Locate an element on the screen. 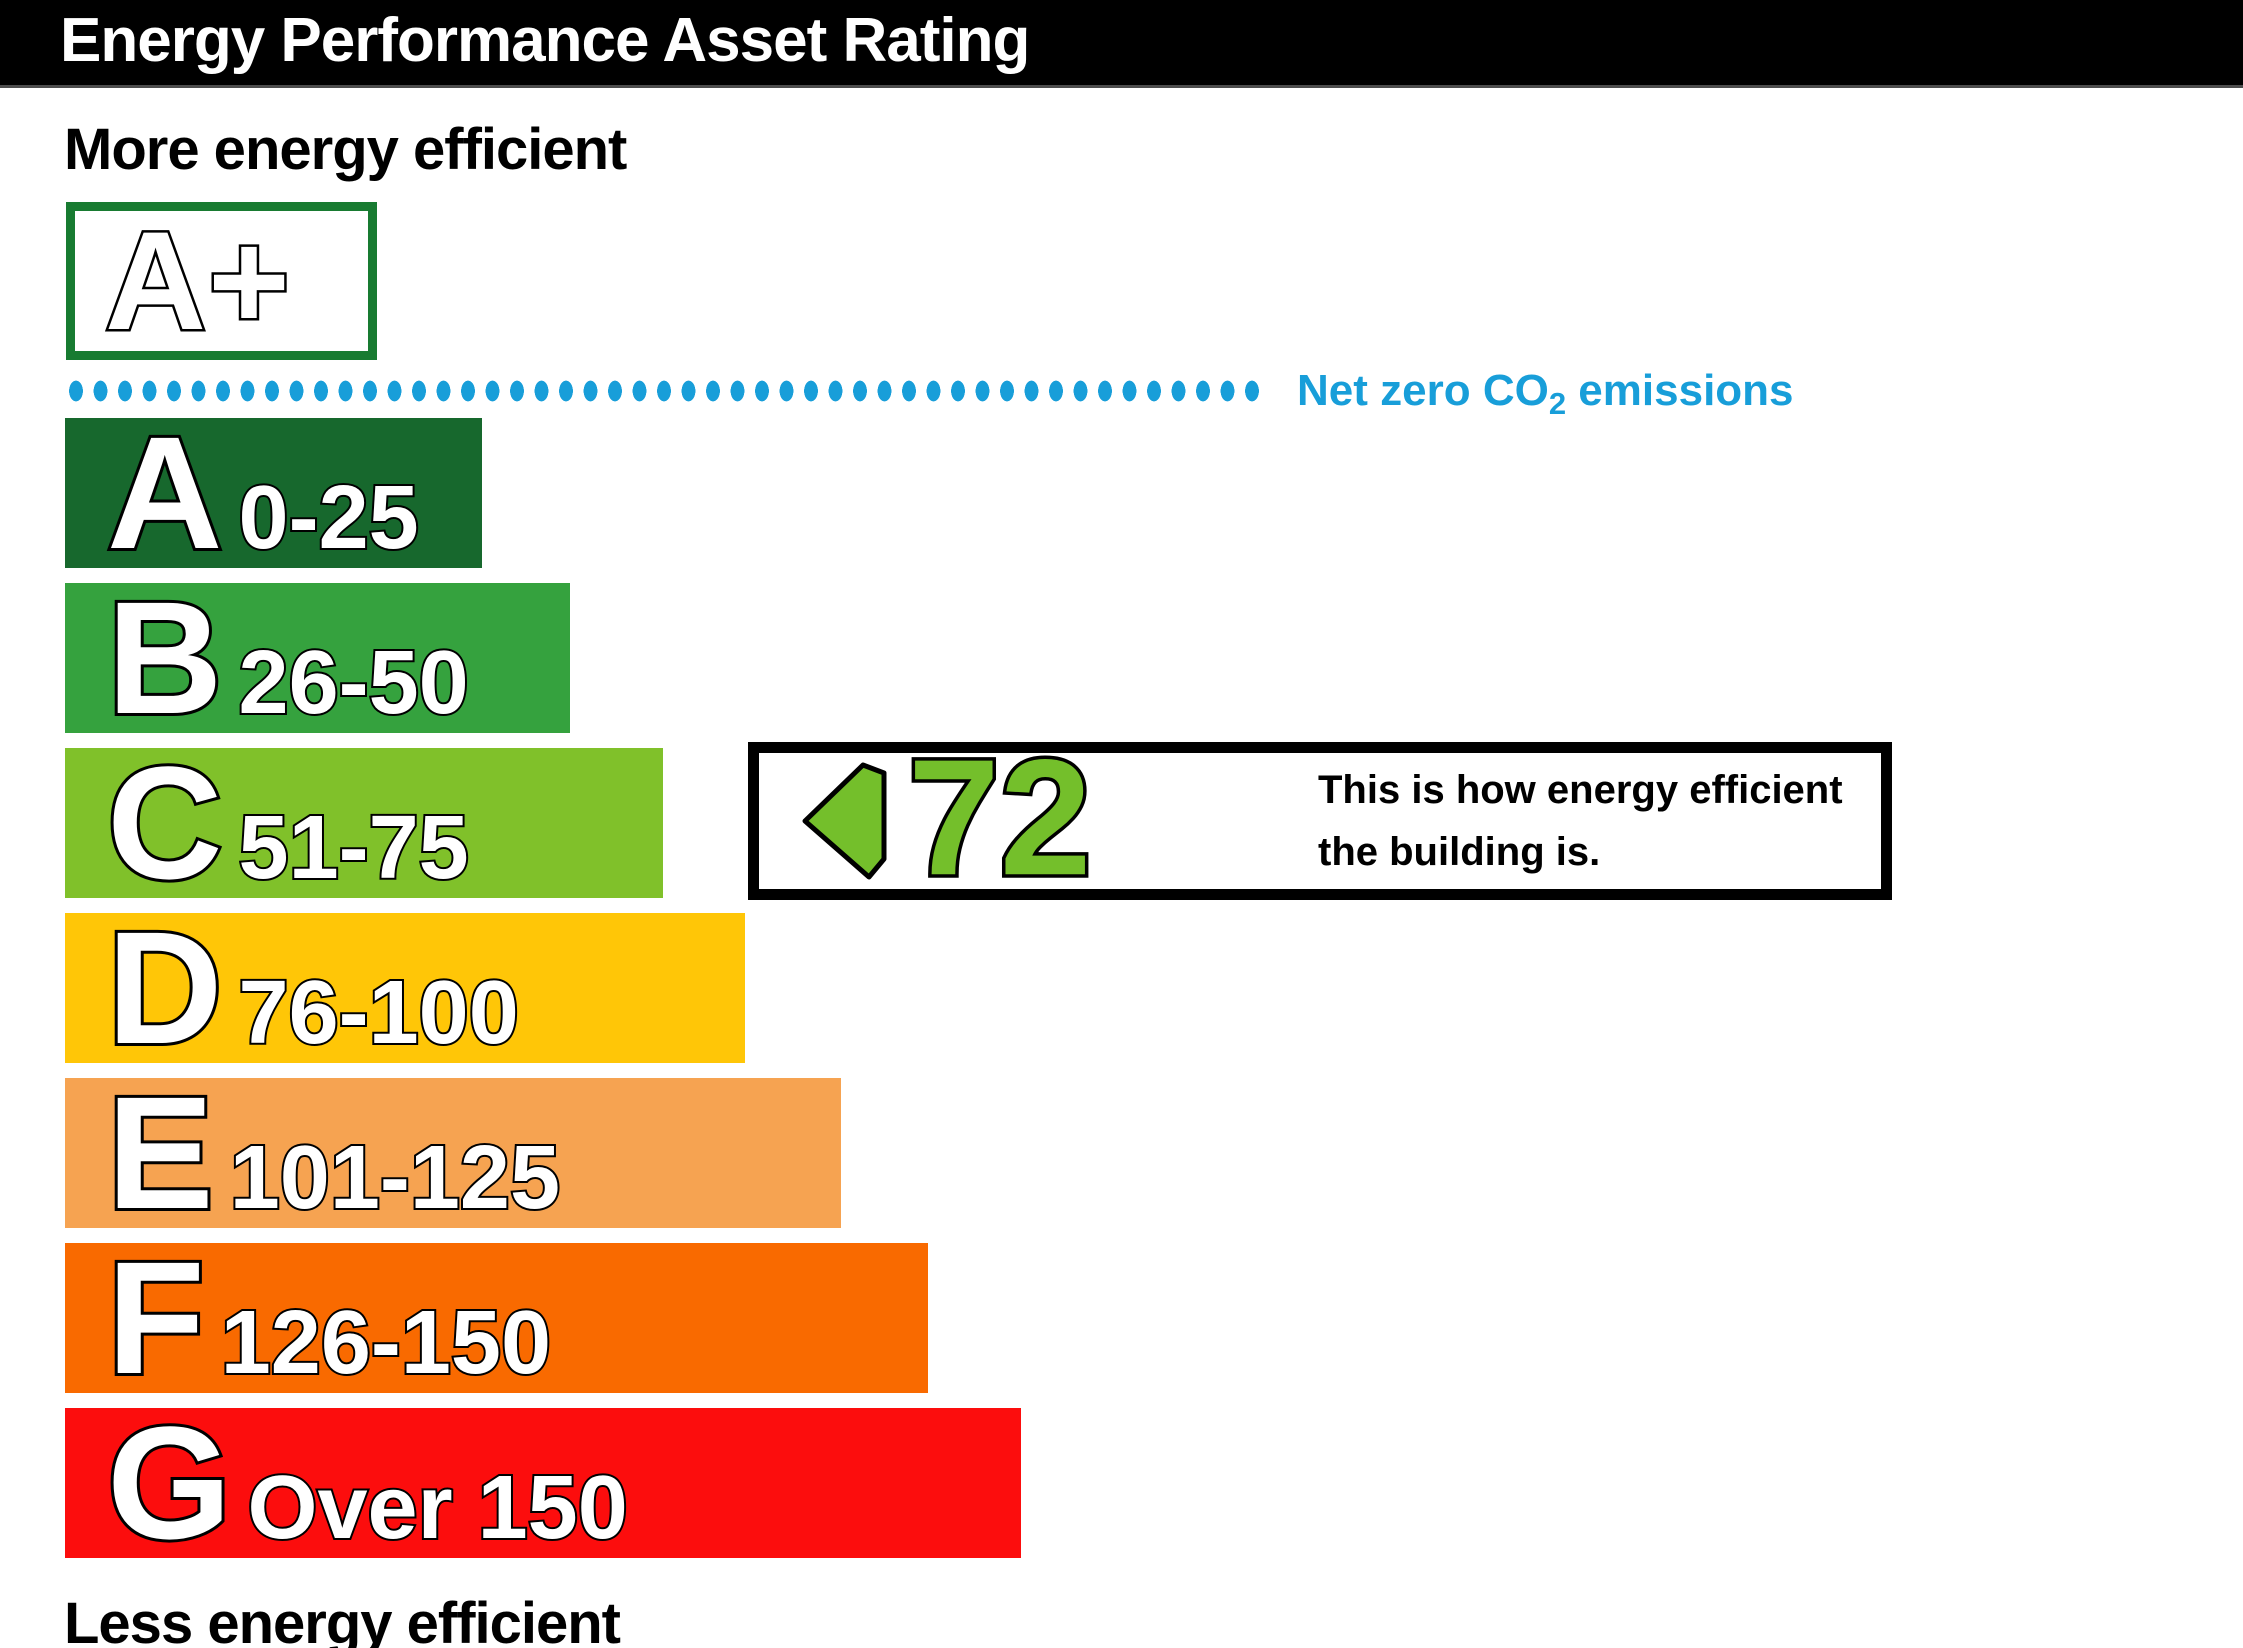 The height and width of the screenshot is (1648, 2243). band-row-a: A 0-25 is located at coordinates (273, 492).